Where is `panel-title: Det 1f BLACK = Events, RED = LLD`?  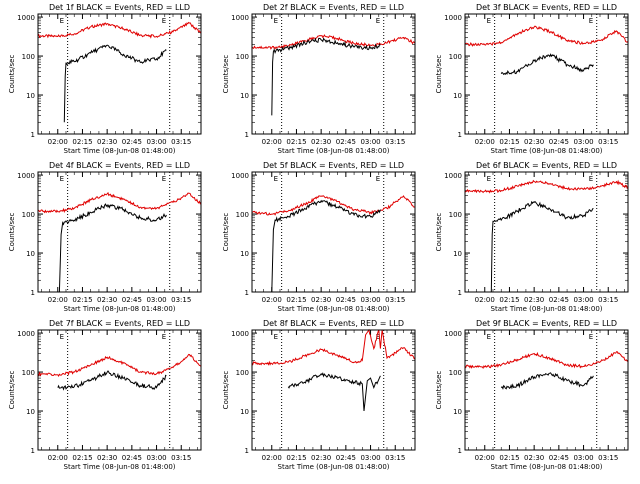
panel-title: Det 1f BLACK = Events, RED = LLD is located at coordinates (119, 7).